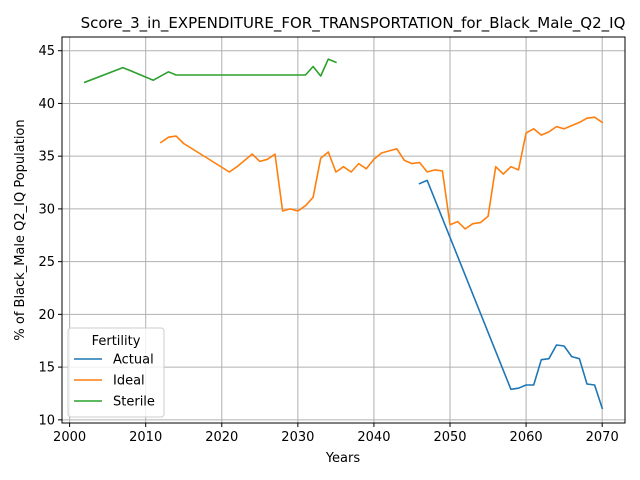 The height and width of the screenshot is (480, 640). What do you see at coordinates (46, 104) in the screenshot?
I see `y-tick-label: 40` at bounding box center [46, 104].